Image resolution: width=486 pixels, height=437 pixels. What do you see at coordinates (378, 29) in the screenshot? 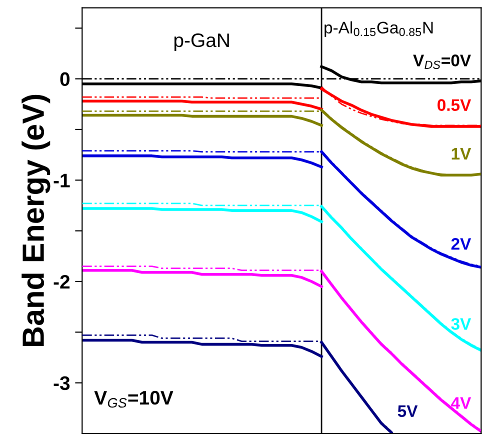
I see `annotation: p-Al$_{0.15}$Ga$_{0.85}$N` at bounding box center [378, 29].